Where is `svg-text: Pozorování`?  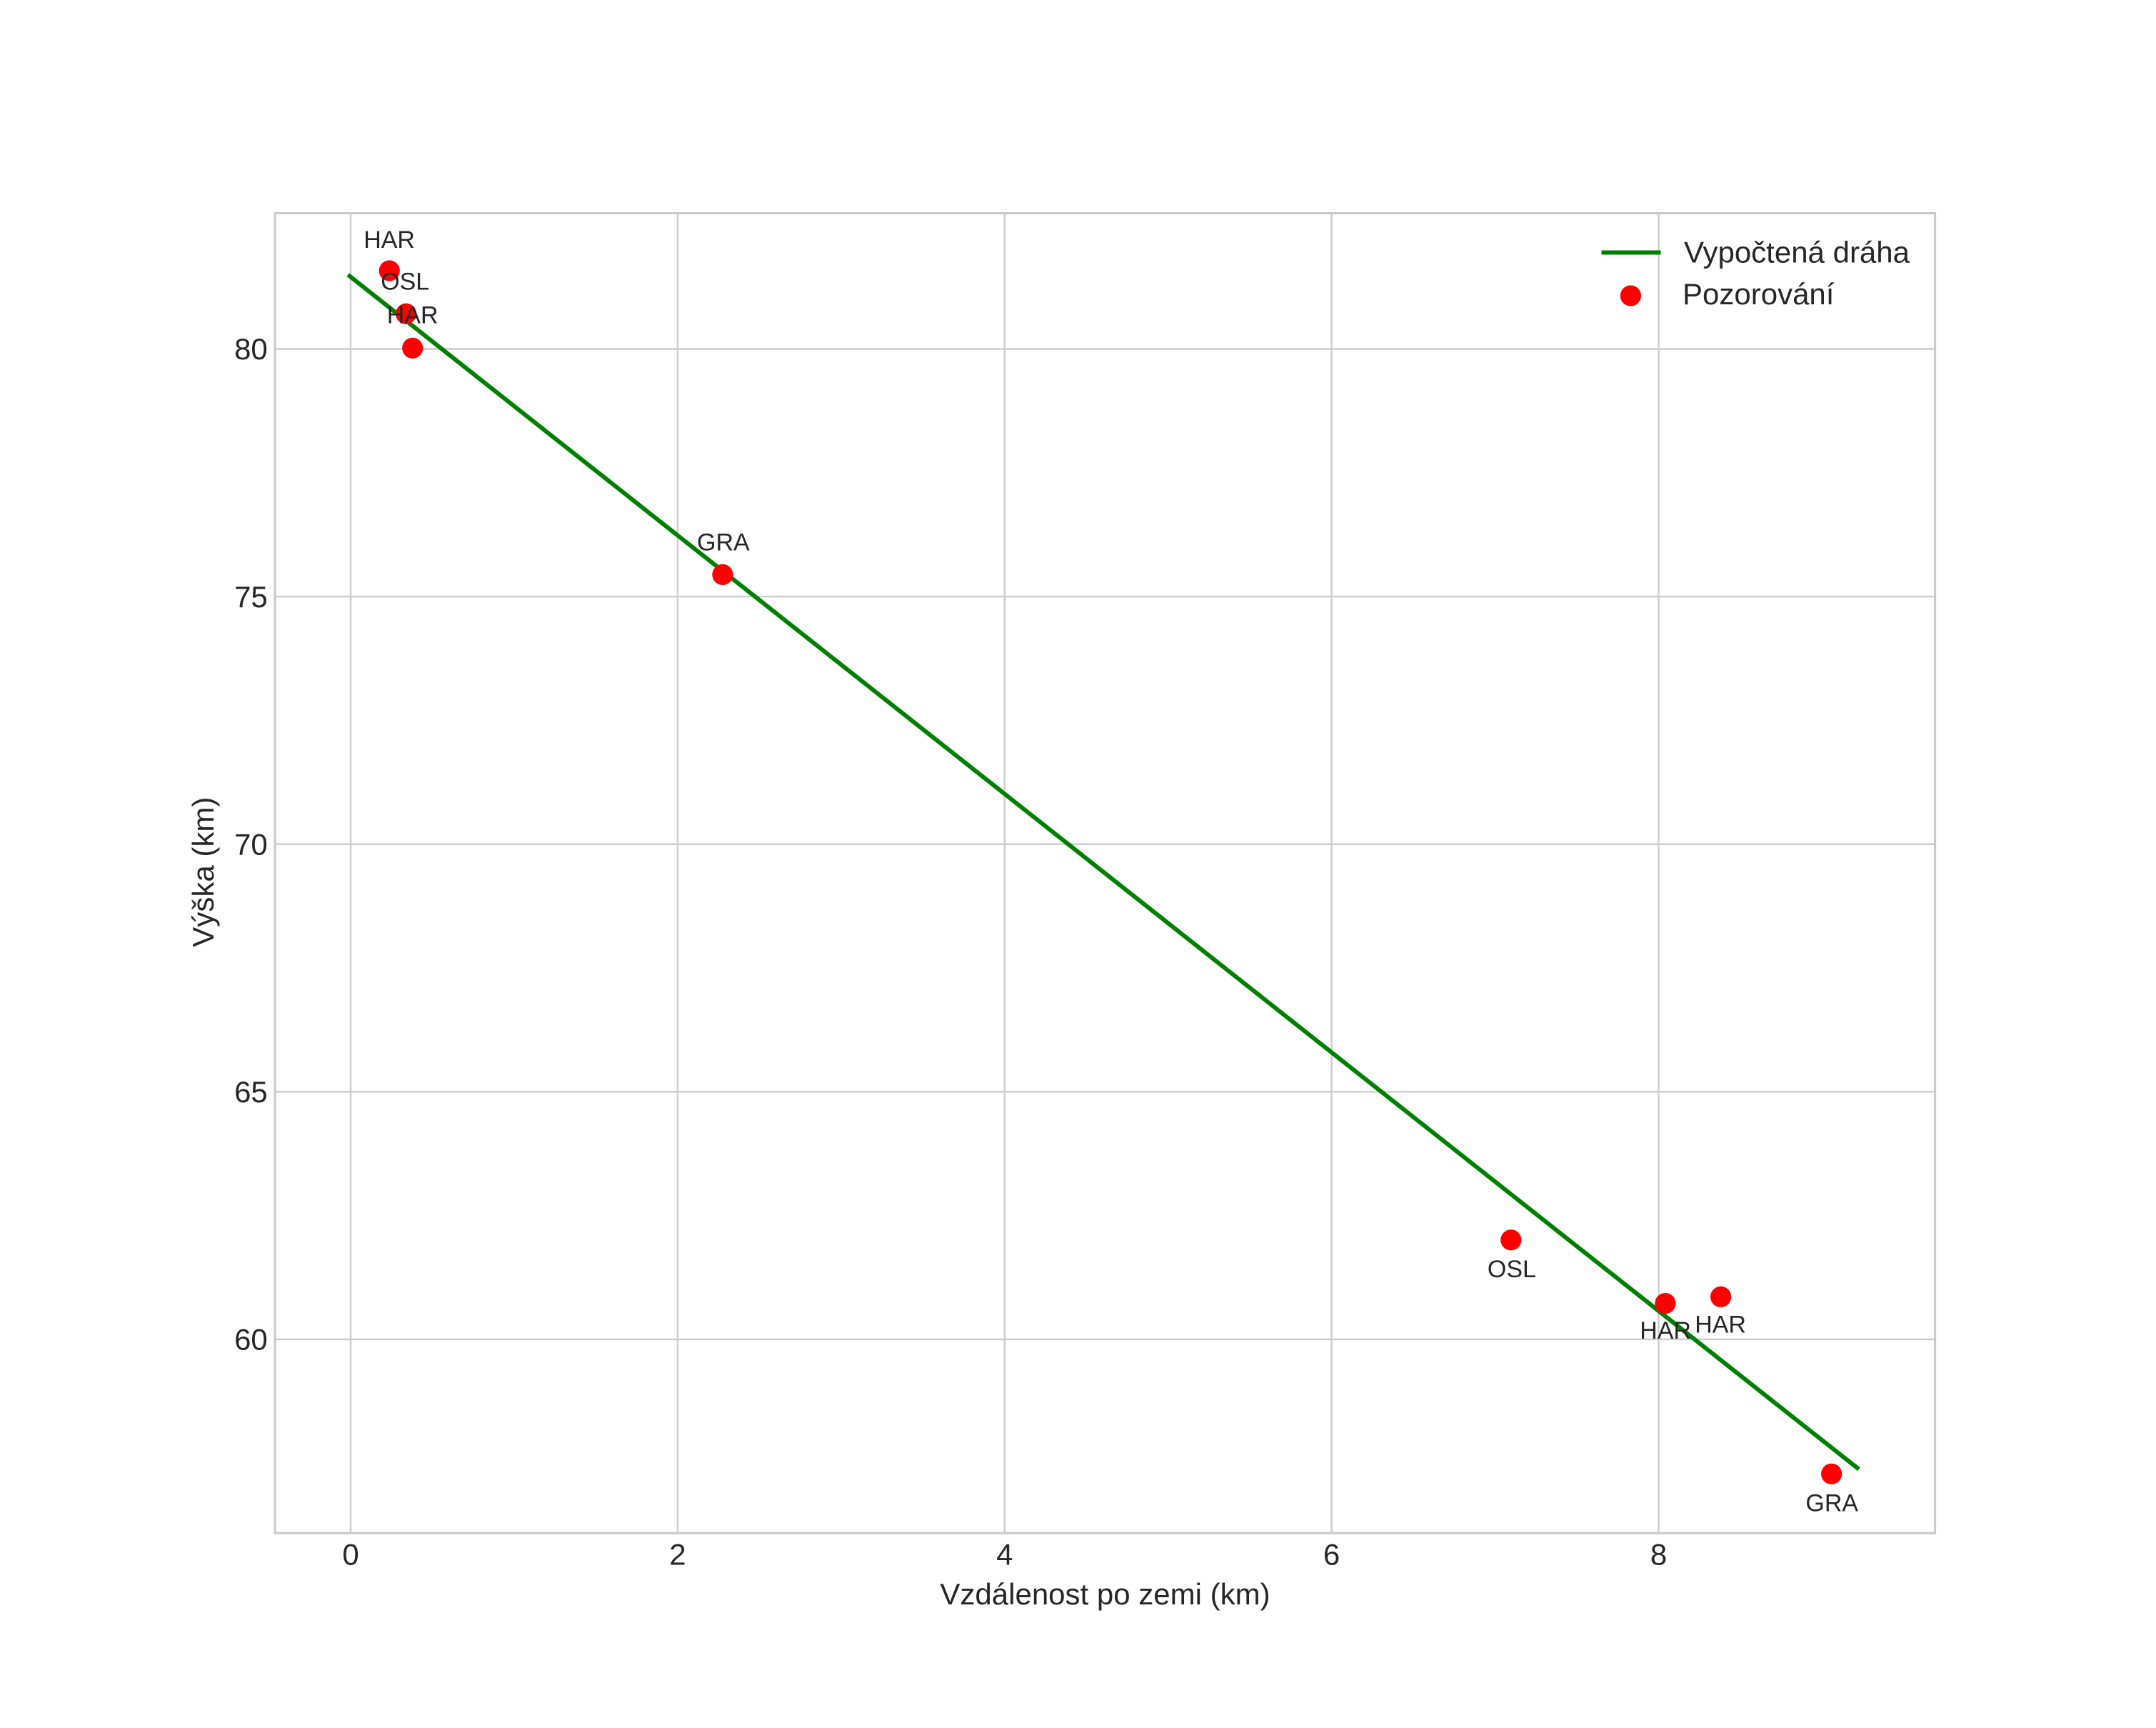 svg-text: Pozorování is located at coordinates (1759, 294).